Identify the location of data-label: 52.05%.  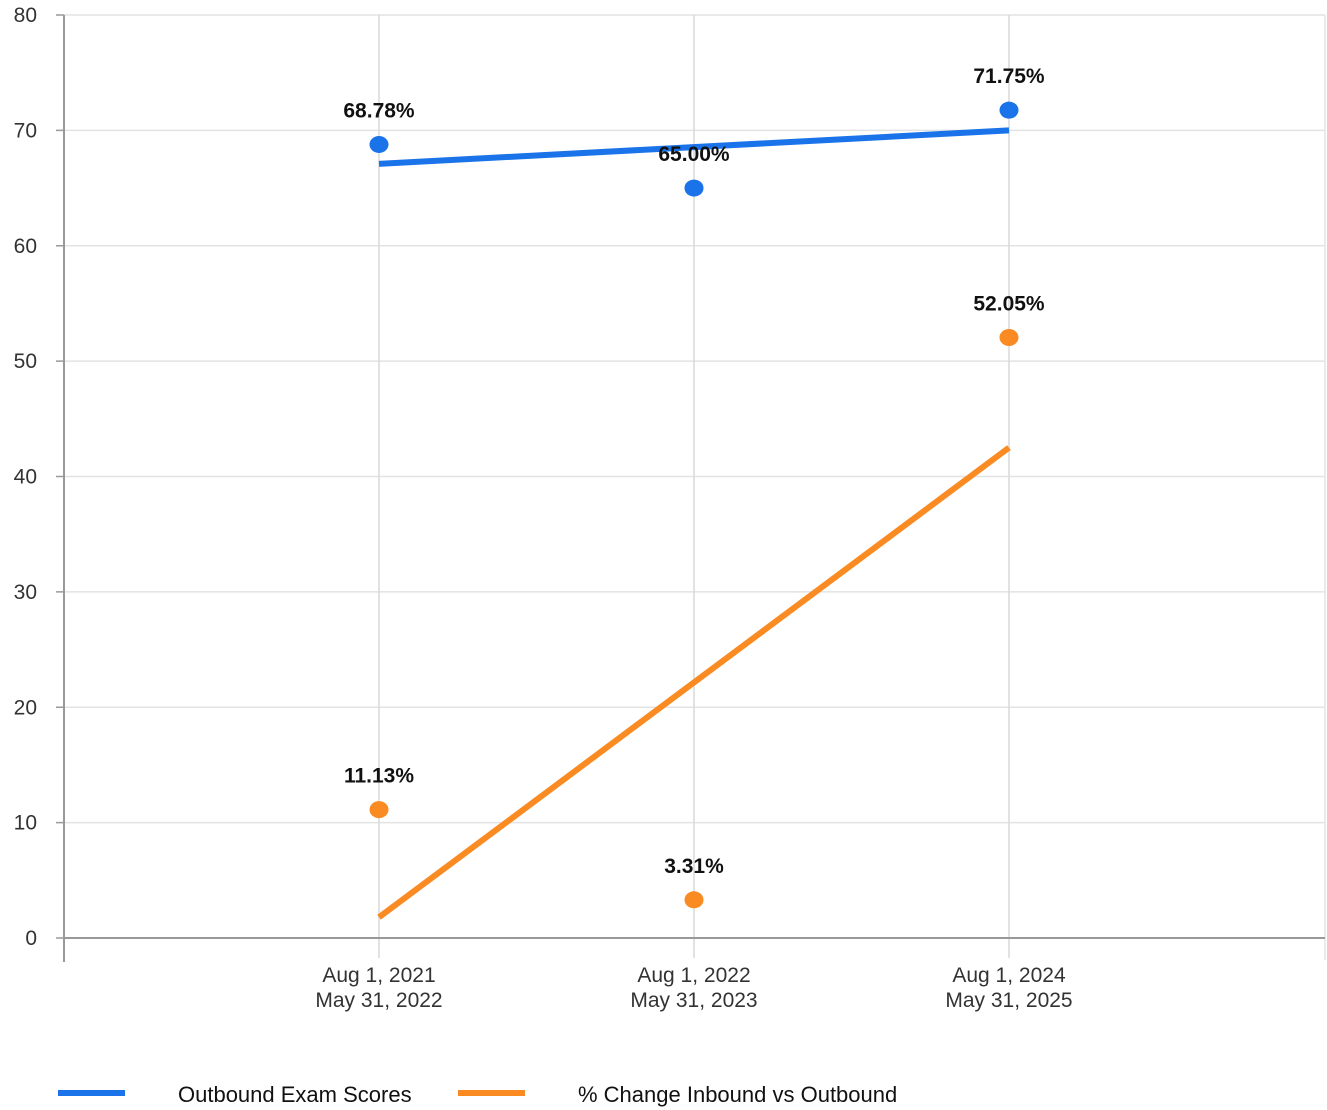
(1009, 303).